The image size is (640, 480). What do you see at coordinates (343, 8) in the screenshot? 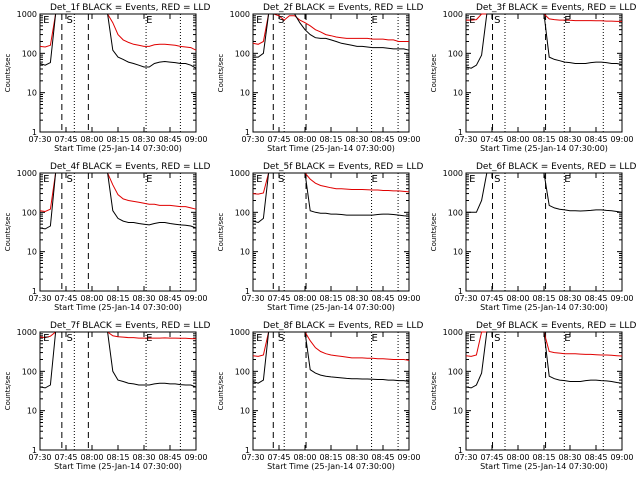
I see `chart-title: Det_2f BLACK = Events, RED = LLD` at bounding box center [343, 8].